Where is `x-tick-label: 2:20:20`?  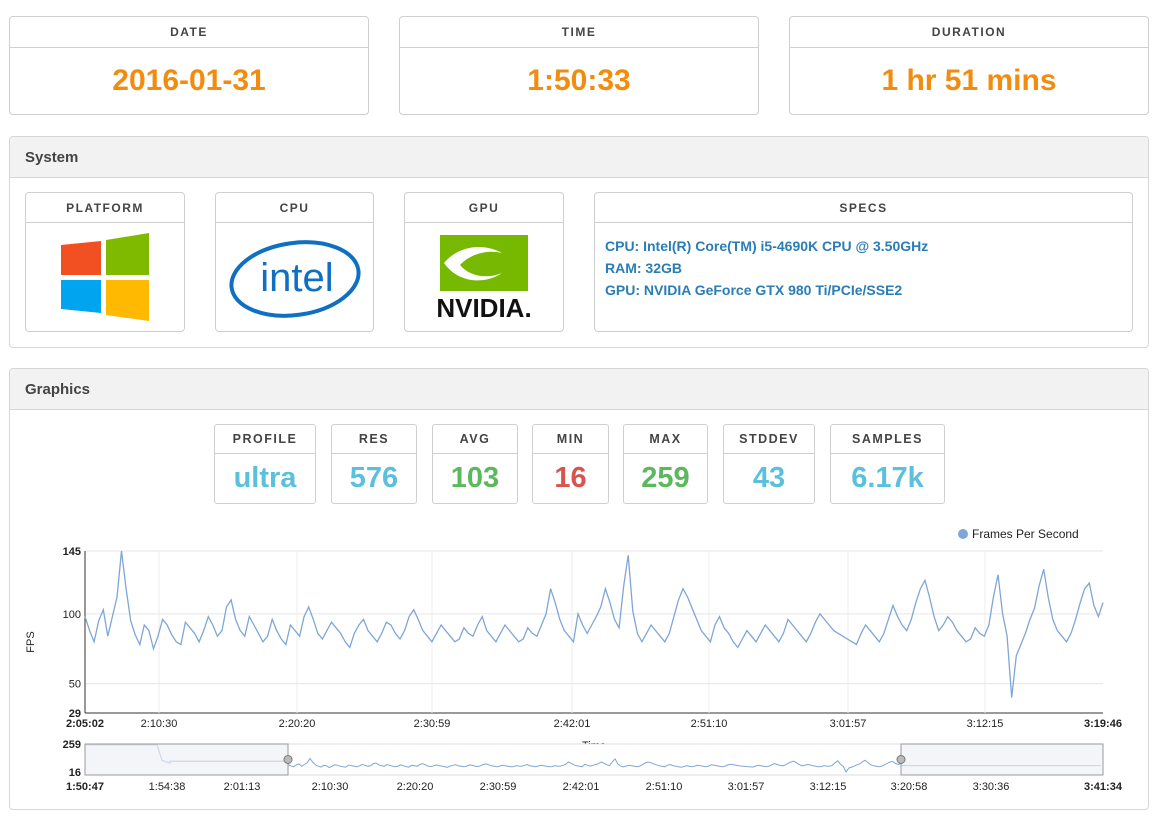 x-tick-label: 2:20:20 is located at coordinates (297, 724).